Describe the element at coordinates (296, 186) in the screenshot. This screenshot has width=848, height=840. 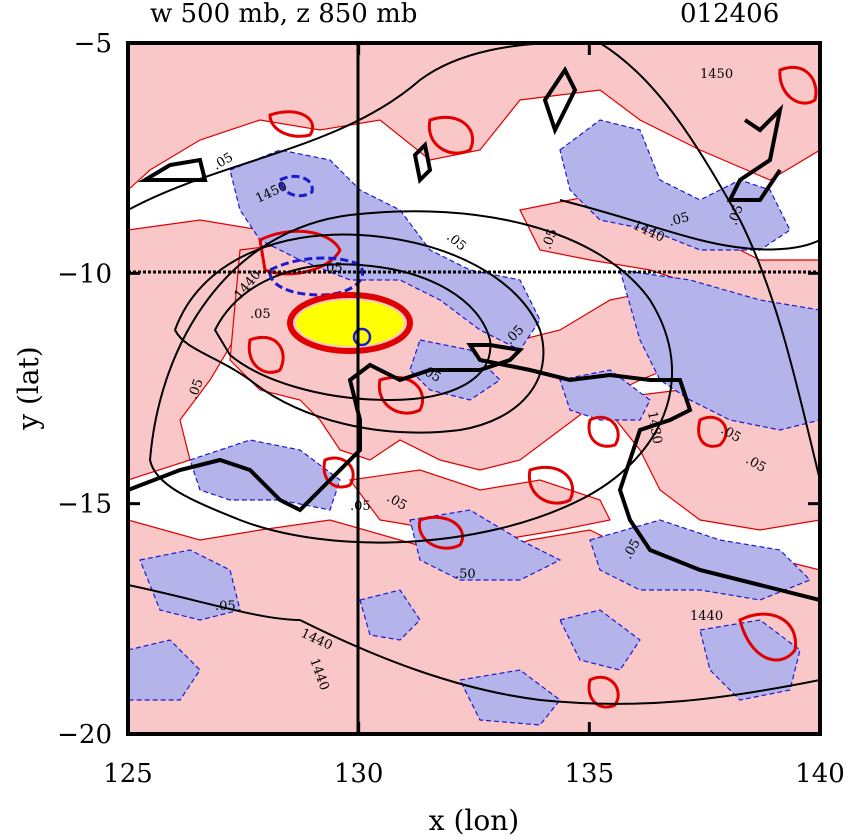
I see `negative-contour` at that location.